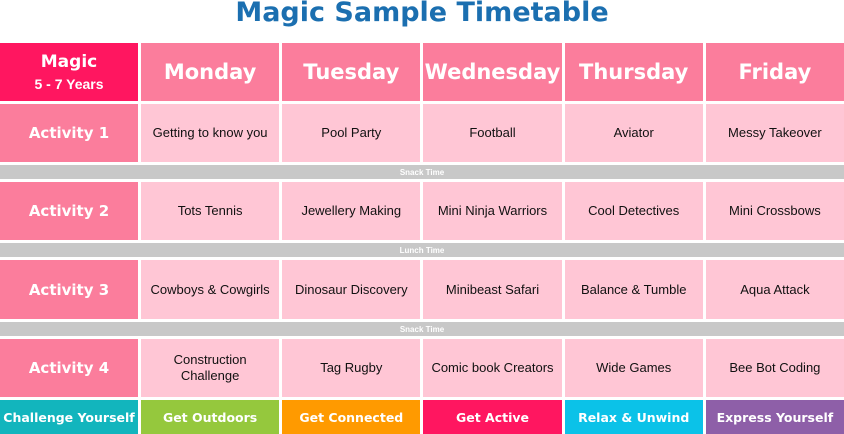  What do you see at coordinates (633, 133) in the screenshot?
I see `activity-cell: Aviator` at bounding box center [633, 133].